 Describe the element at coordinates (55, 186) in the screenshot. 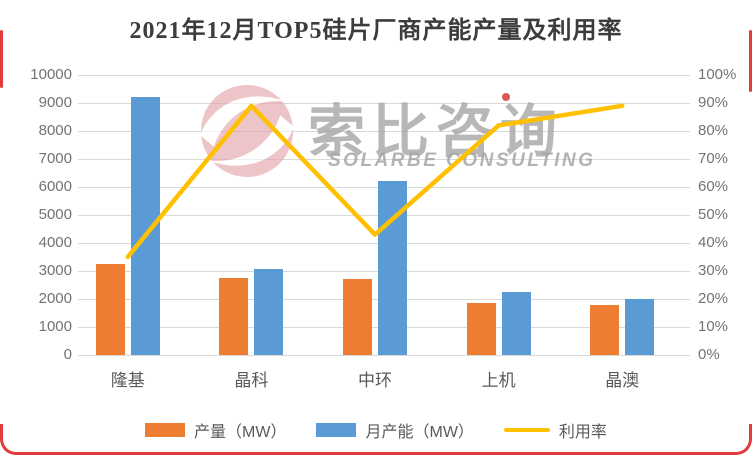

I see `y-axis-left-tick: 6000` at that location.